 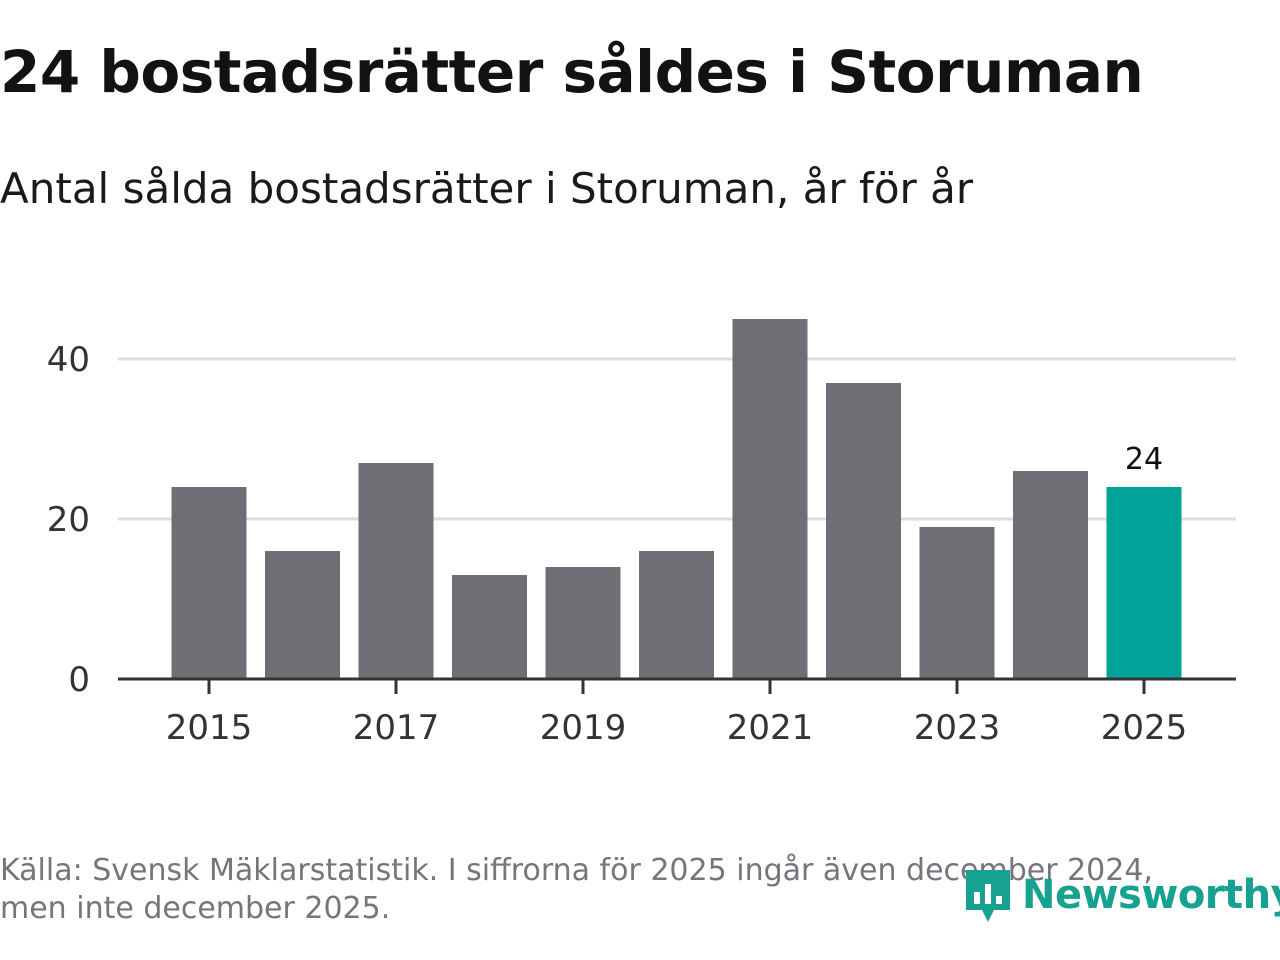 What do you see at coordinates (68, 360) in the screenshot?
I see `y-tick-label-40: 40` at bounding box center [68, 360].